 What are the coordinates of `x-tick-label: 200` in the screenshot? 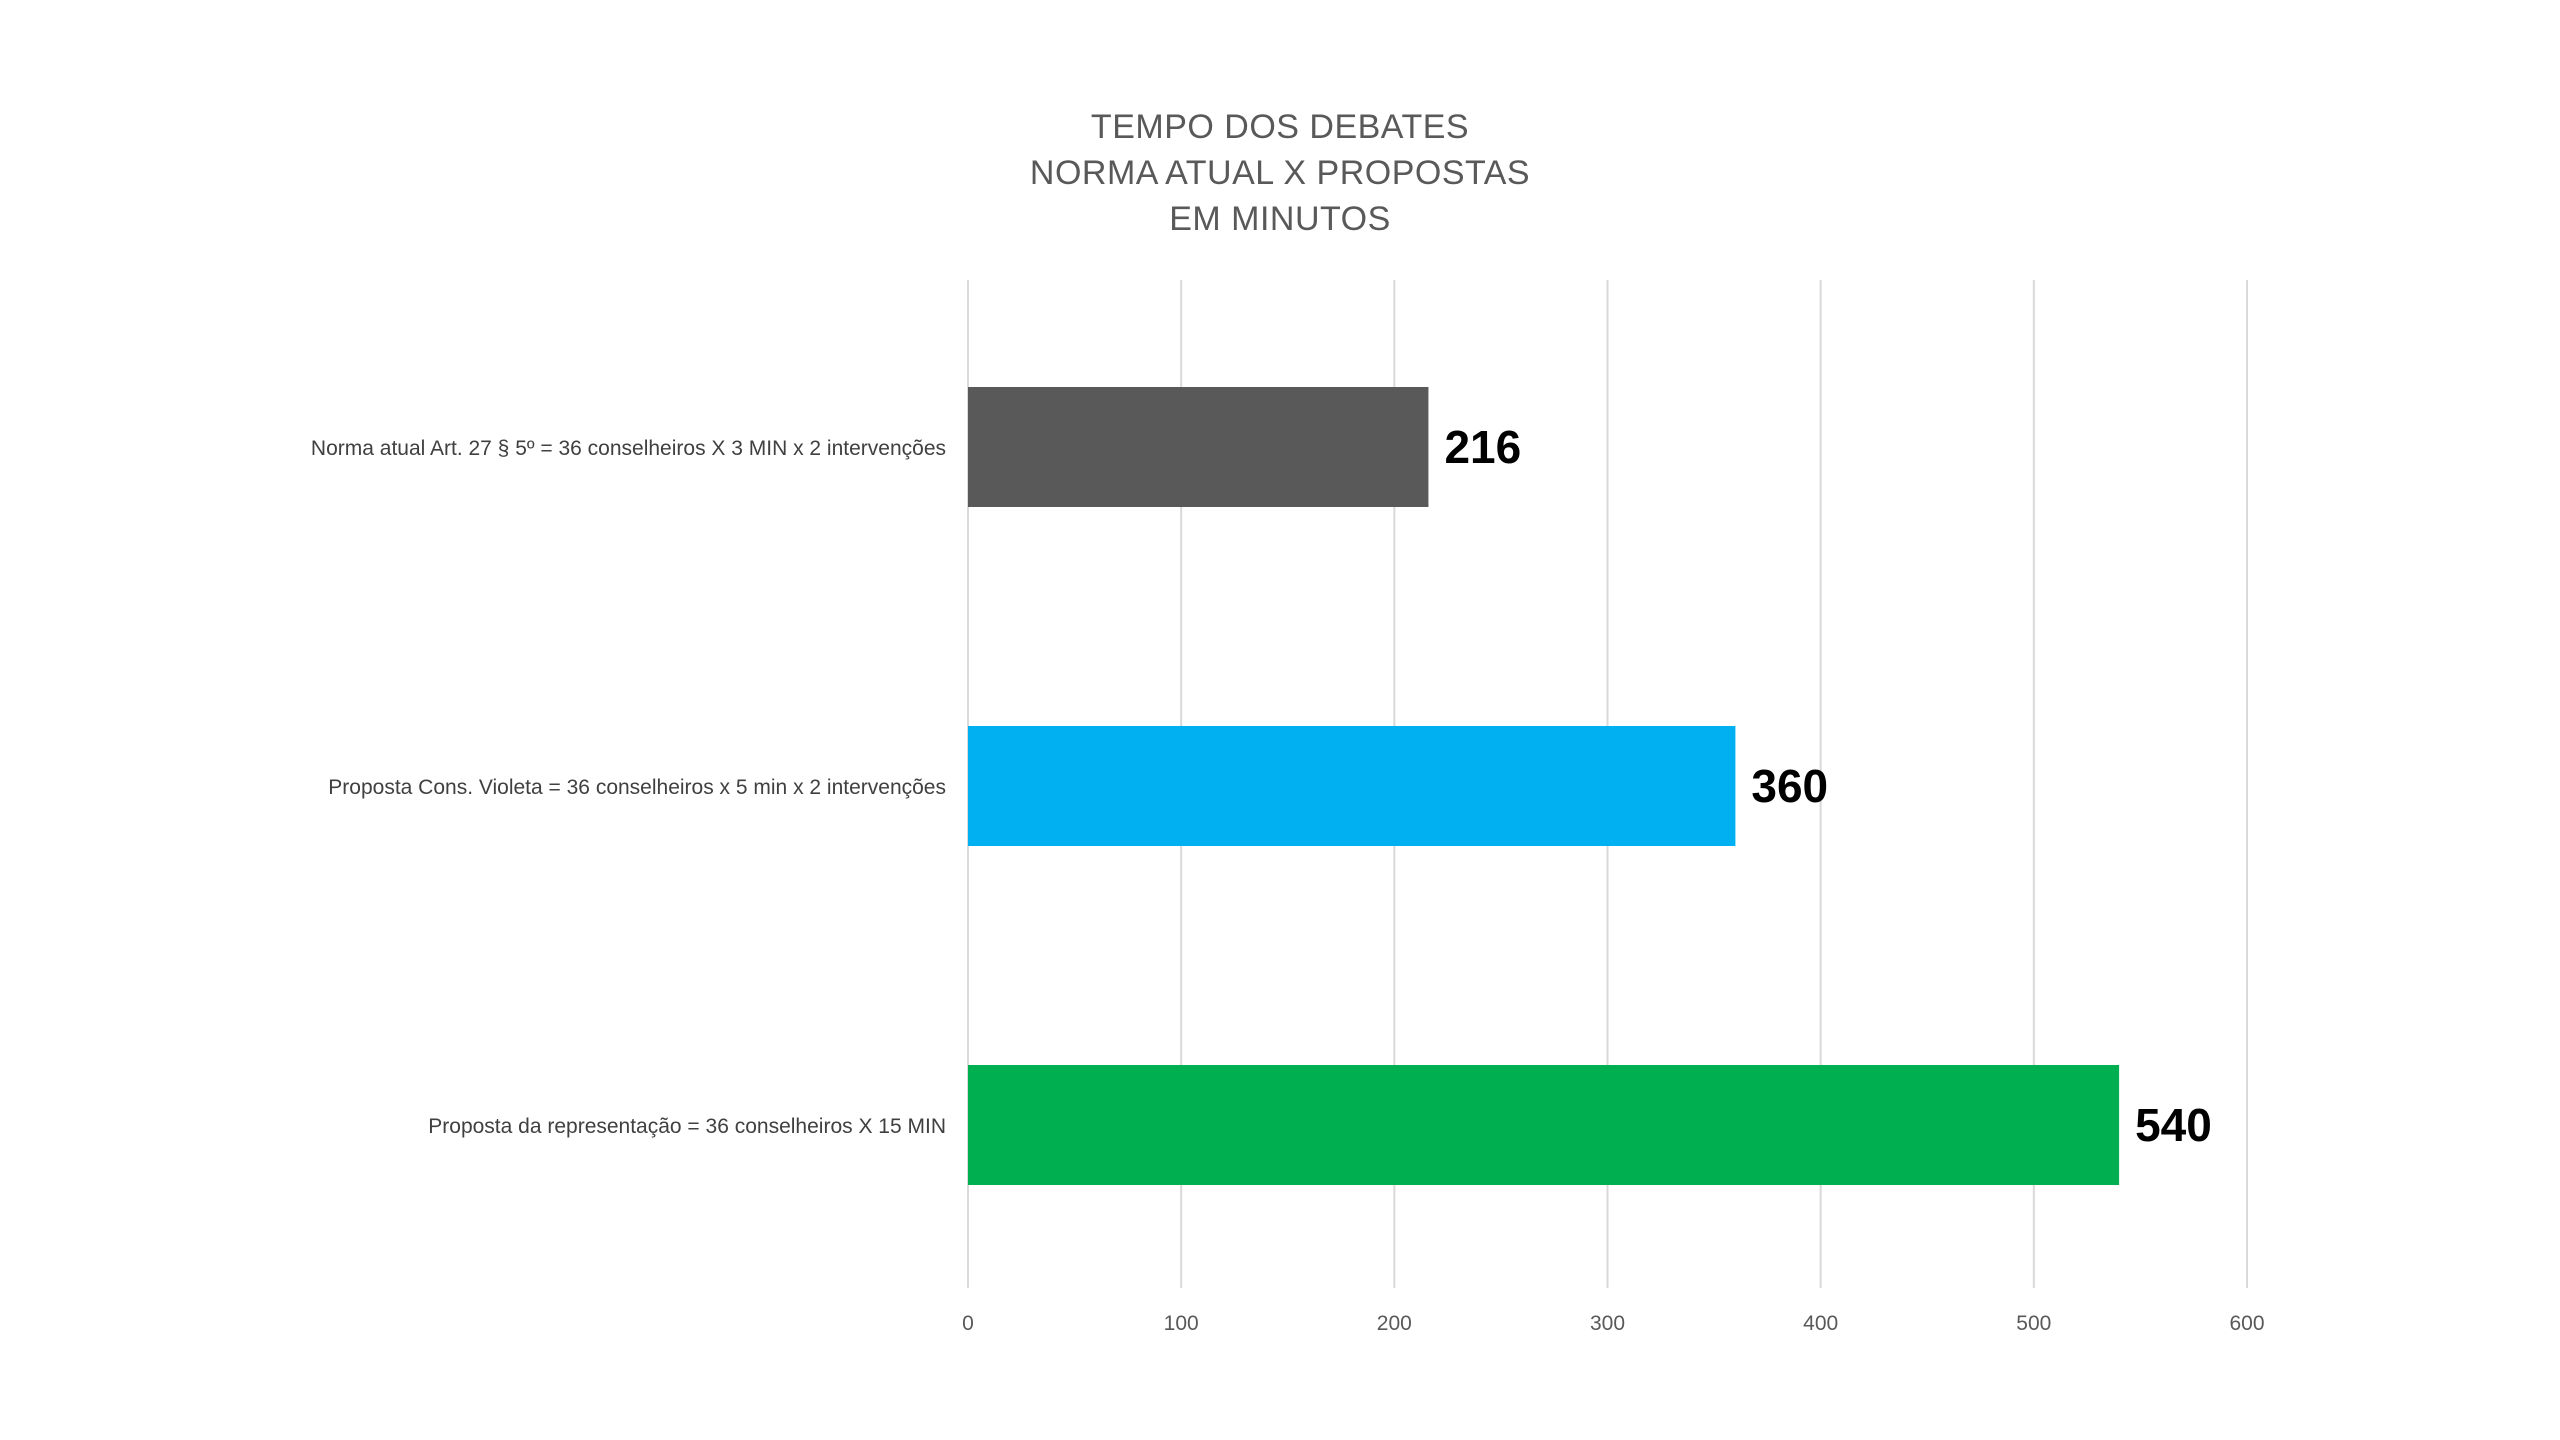 It's located at (1394, 1323).